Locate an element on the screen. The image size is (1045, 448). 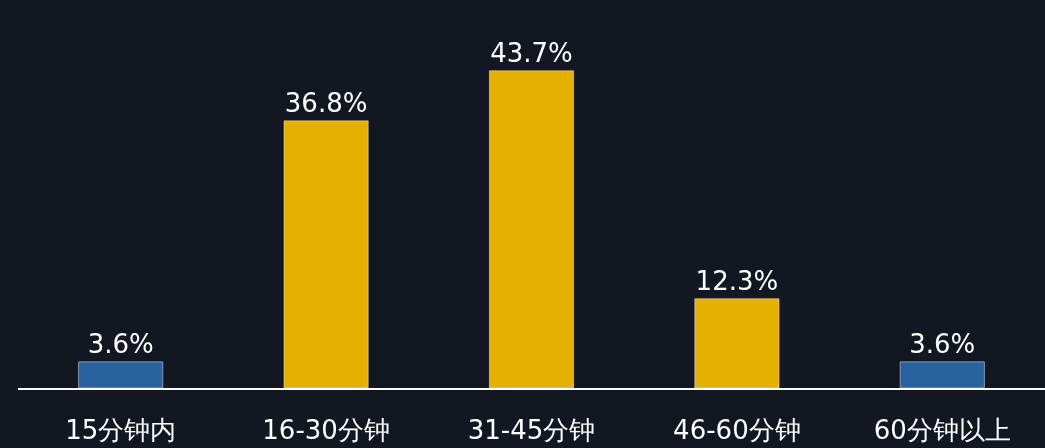
x-tick-label: 15分钟内 is located at coordinates (121, 430).